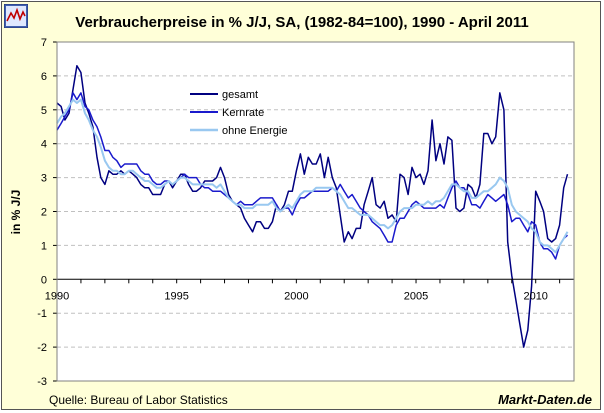 The width and height of the screenshot is (604, 413). Describe the element at coordinates (44, 280) in the screenshot. I see `y-tick-label-3: 0` at that location.